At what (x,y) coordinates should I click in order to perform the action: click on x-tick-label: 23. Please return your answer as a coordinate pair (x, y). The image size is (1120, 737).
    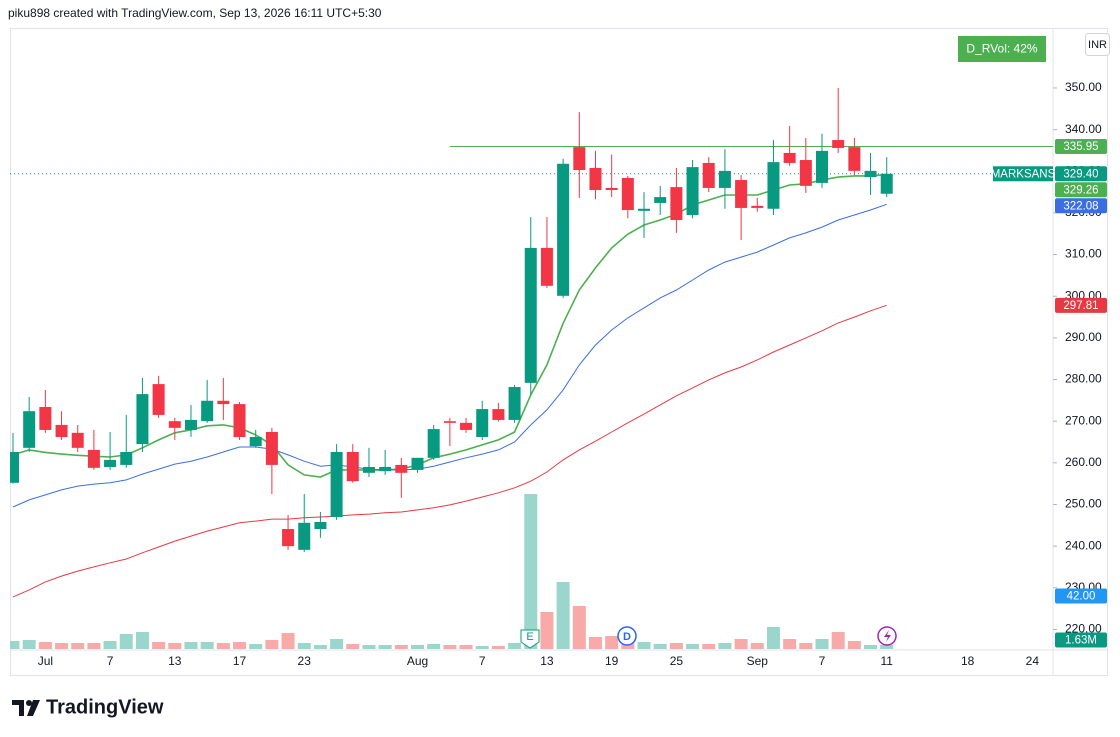
    Looking at the image, I should click on (305, 661).